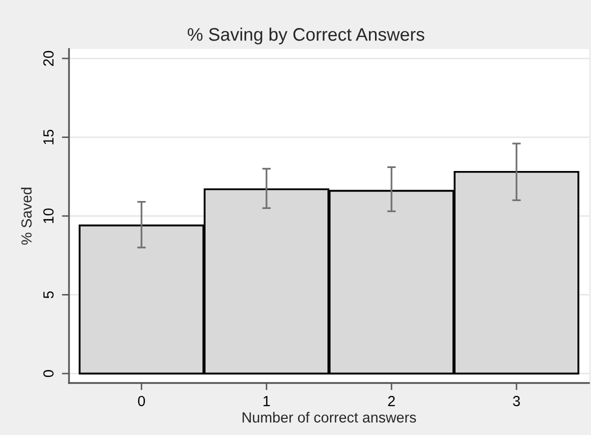  What do you see at coordinates (141, 401) in the screenshot?
I see `x-tick-label: 0` at bounding box center [141, 401].